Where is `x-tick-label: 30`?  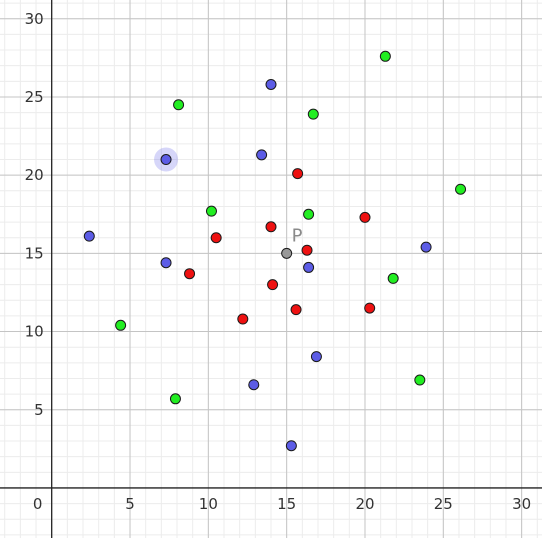
x-tick-label: 30 is located at coordinates (521, 504).